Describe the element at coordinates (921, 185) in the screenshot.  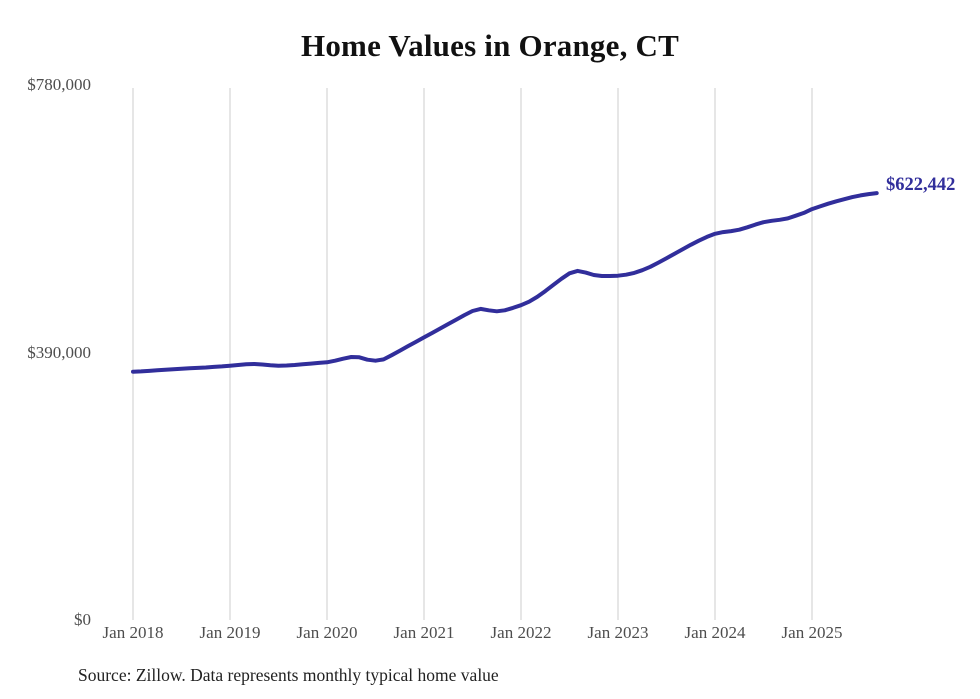
I see `latest-value-label: $622,442` at that location.